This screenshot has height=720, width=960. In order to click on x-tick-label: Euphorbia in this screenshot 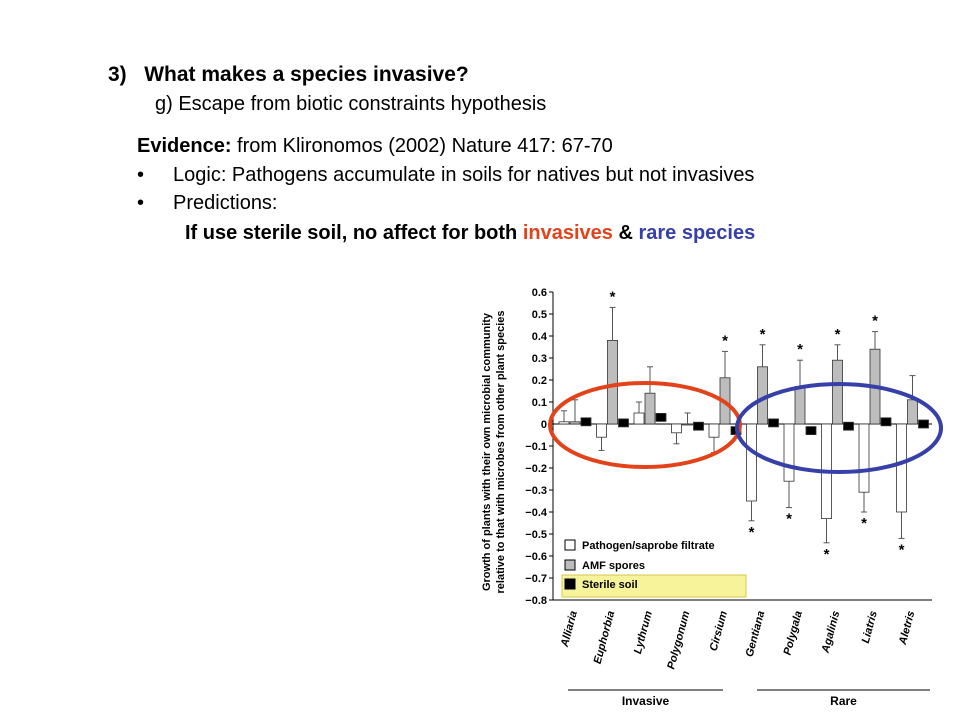, I will do `click(605, 638)`.